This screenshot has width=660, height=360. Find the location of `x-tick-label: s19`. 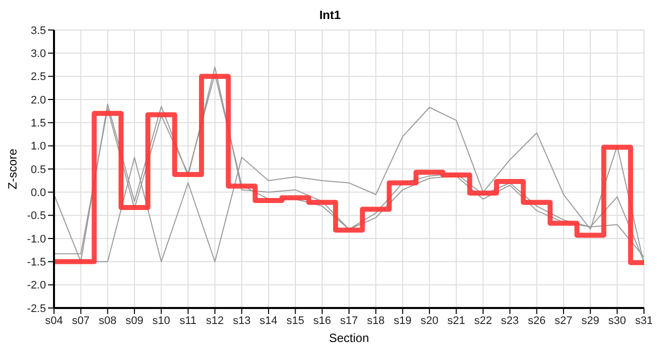

x-tick-label: s19 is located at coordinates (403, 320).